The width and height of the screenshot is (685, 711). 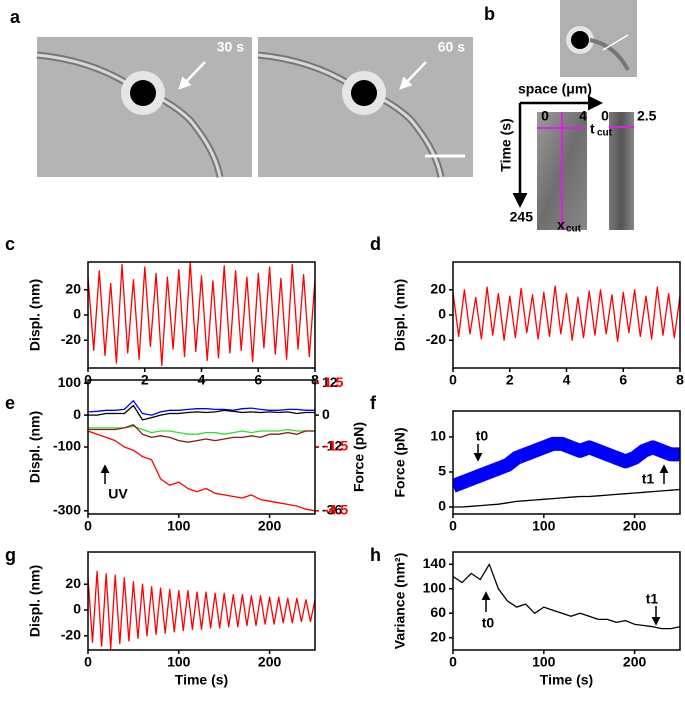 I want to click on y2-tick-label: 12, so click(x=330, y=382).